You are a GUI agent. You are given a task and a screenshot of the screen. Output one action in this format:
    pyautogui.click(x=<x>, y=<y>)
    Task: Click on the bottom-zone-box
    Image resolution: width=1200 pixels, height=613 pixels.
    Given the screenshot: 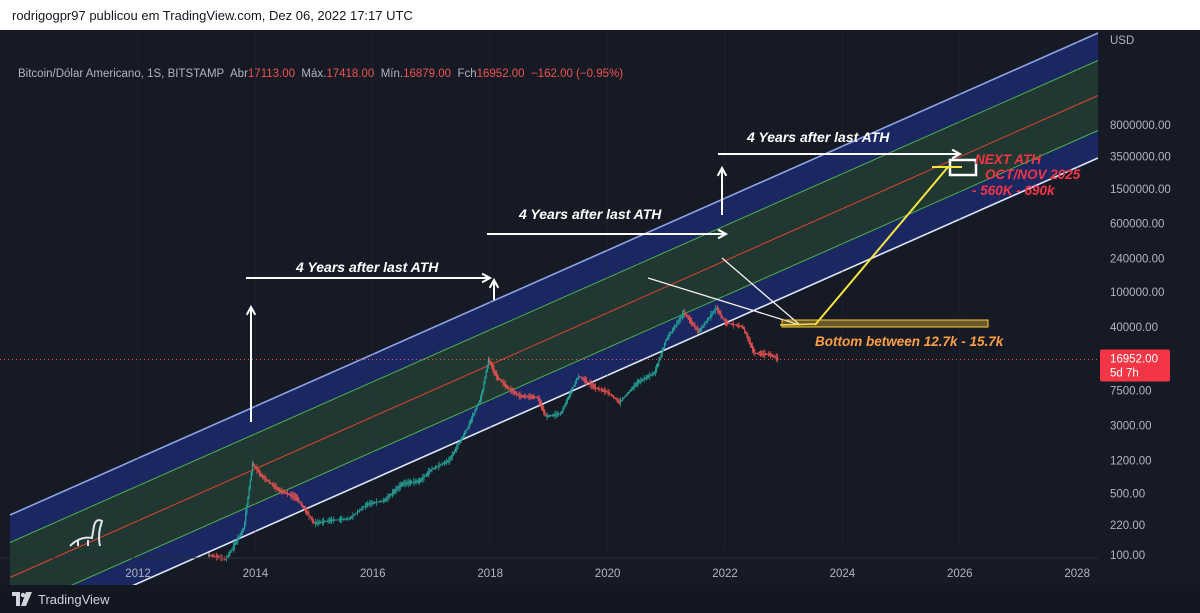 What is the action you would take?
    pyautogui.click(x=885, y=323)
    